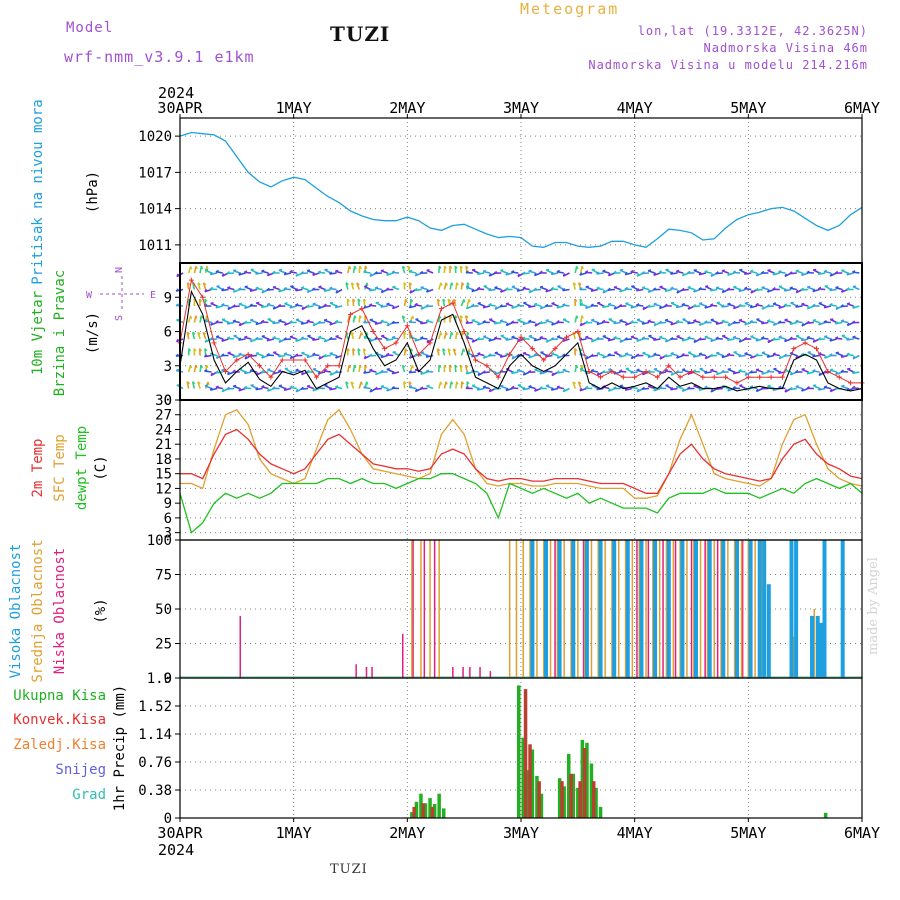  What do you see at coordinates (93, 333) in the screenshot?
I see `wind-unit: (m/s)` at bounding box center [93, 333].